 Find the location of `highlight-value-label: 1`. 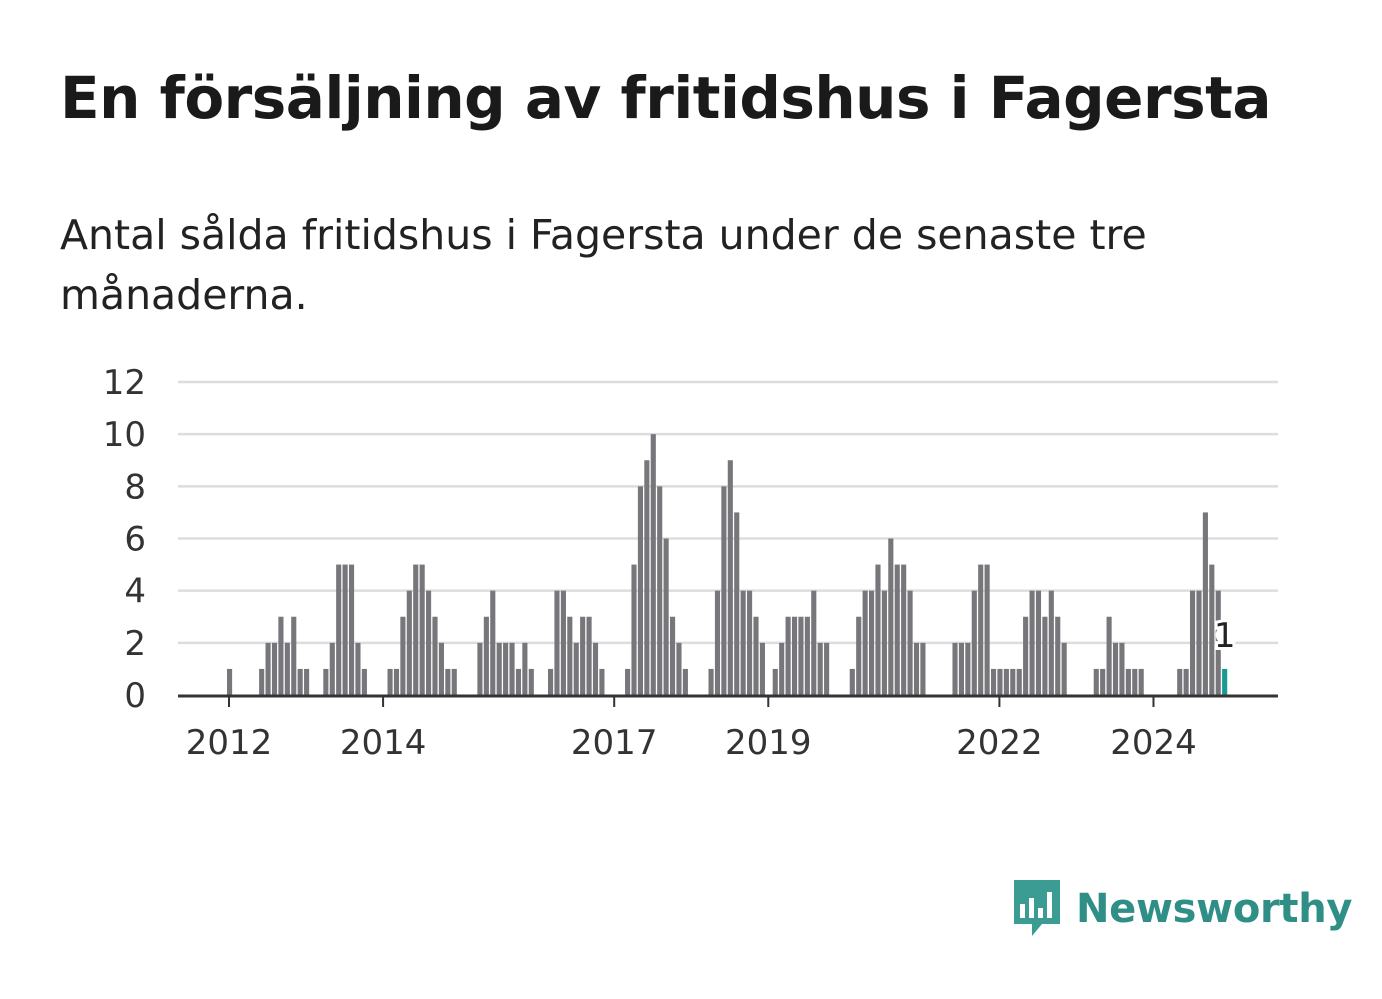

highlight-value-label: 1 is located at coordinates (1225, 636).